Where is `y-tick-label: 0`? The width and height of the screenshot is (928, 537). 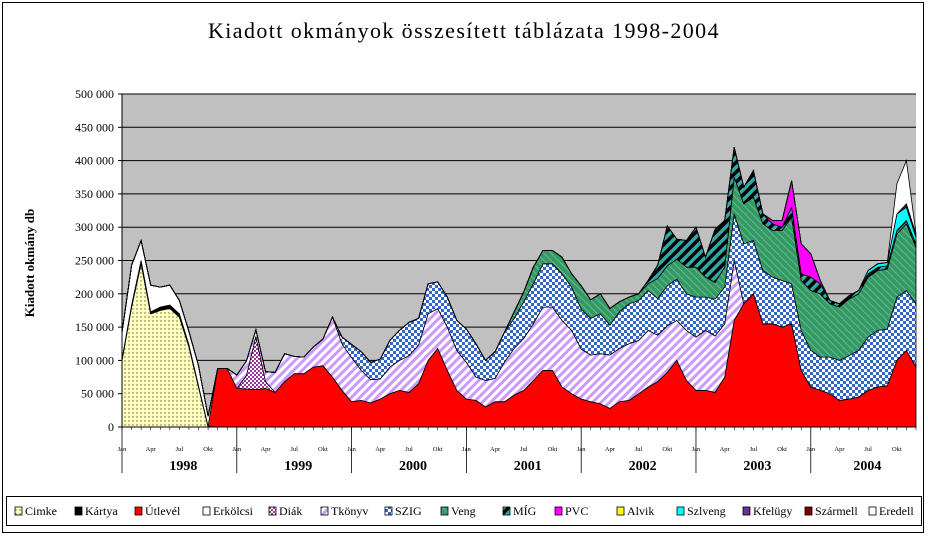
y-tick-label: 0 is located at coordinates (111, 427).